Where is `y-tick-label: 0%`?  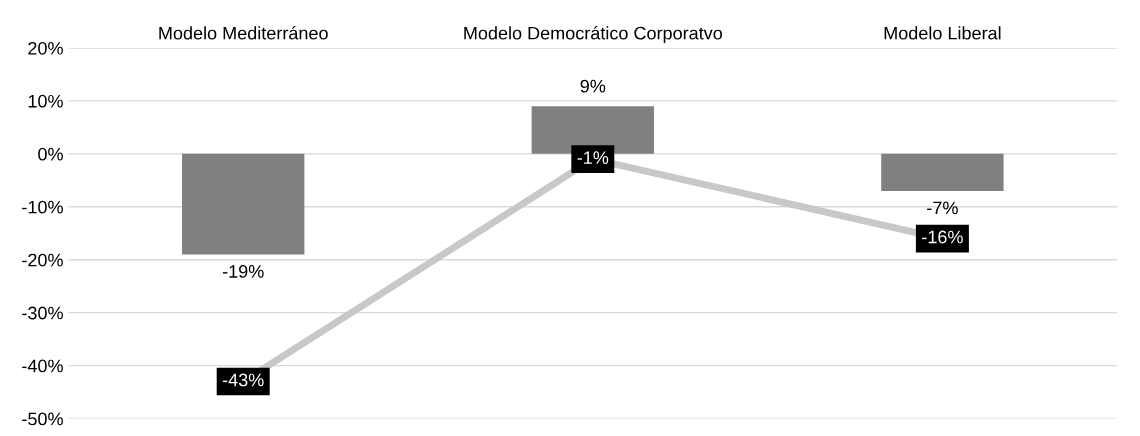
y-tick-label: 0% is located at coordinates (50, 154).